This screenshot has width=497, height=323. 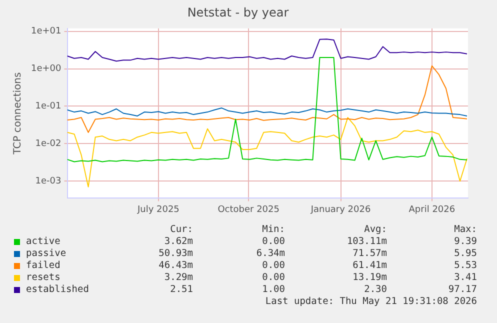 I want to click on legend-label: failed, so click(x=43, y=265).